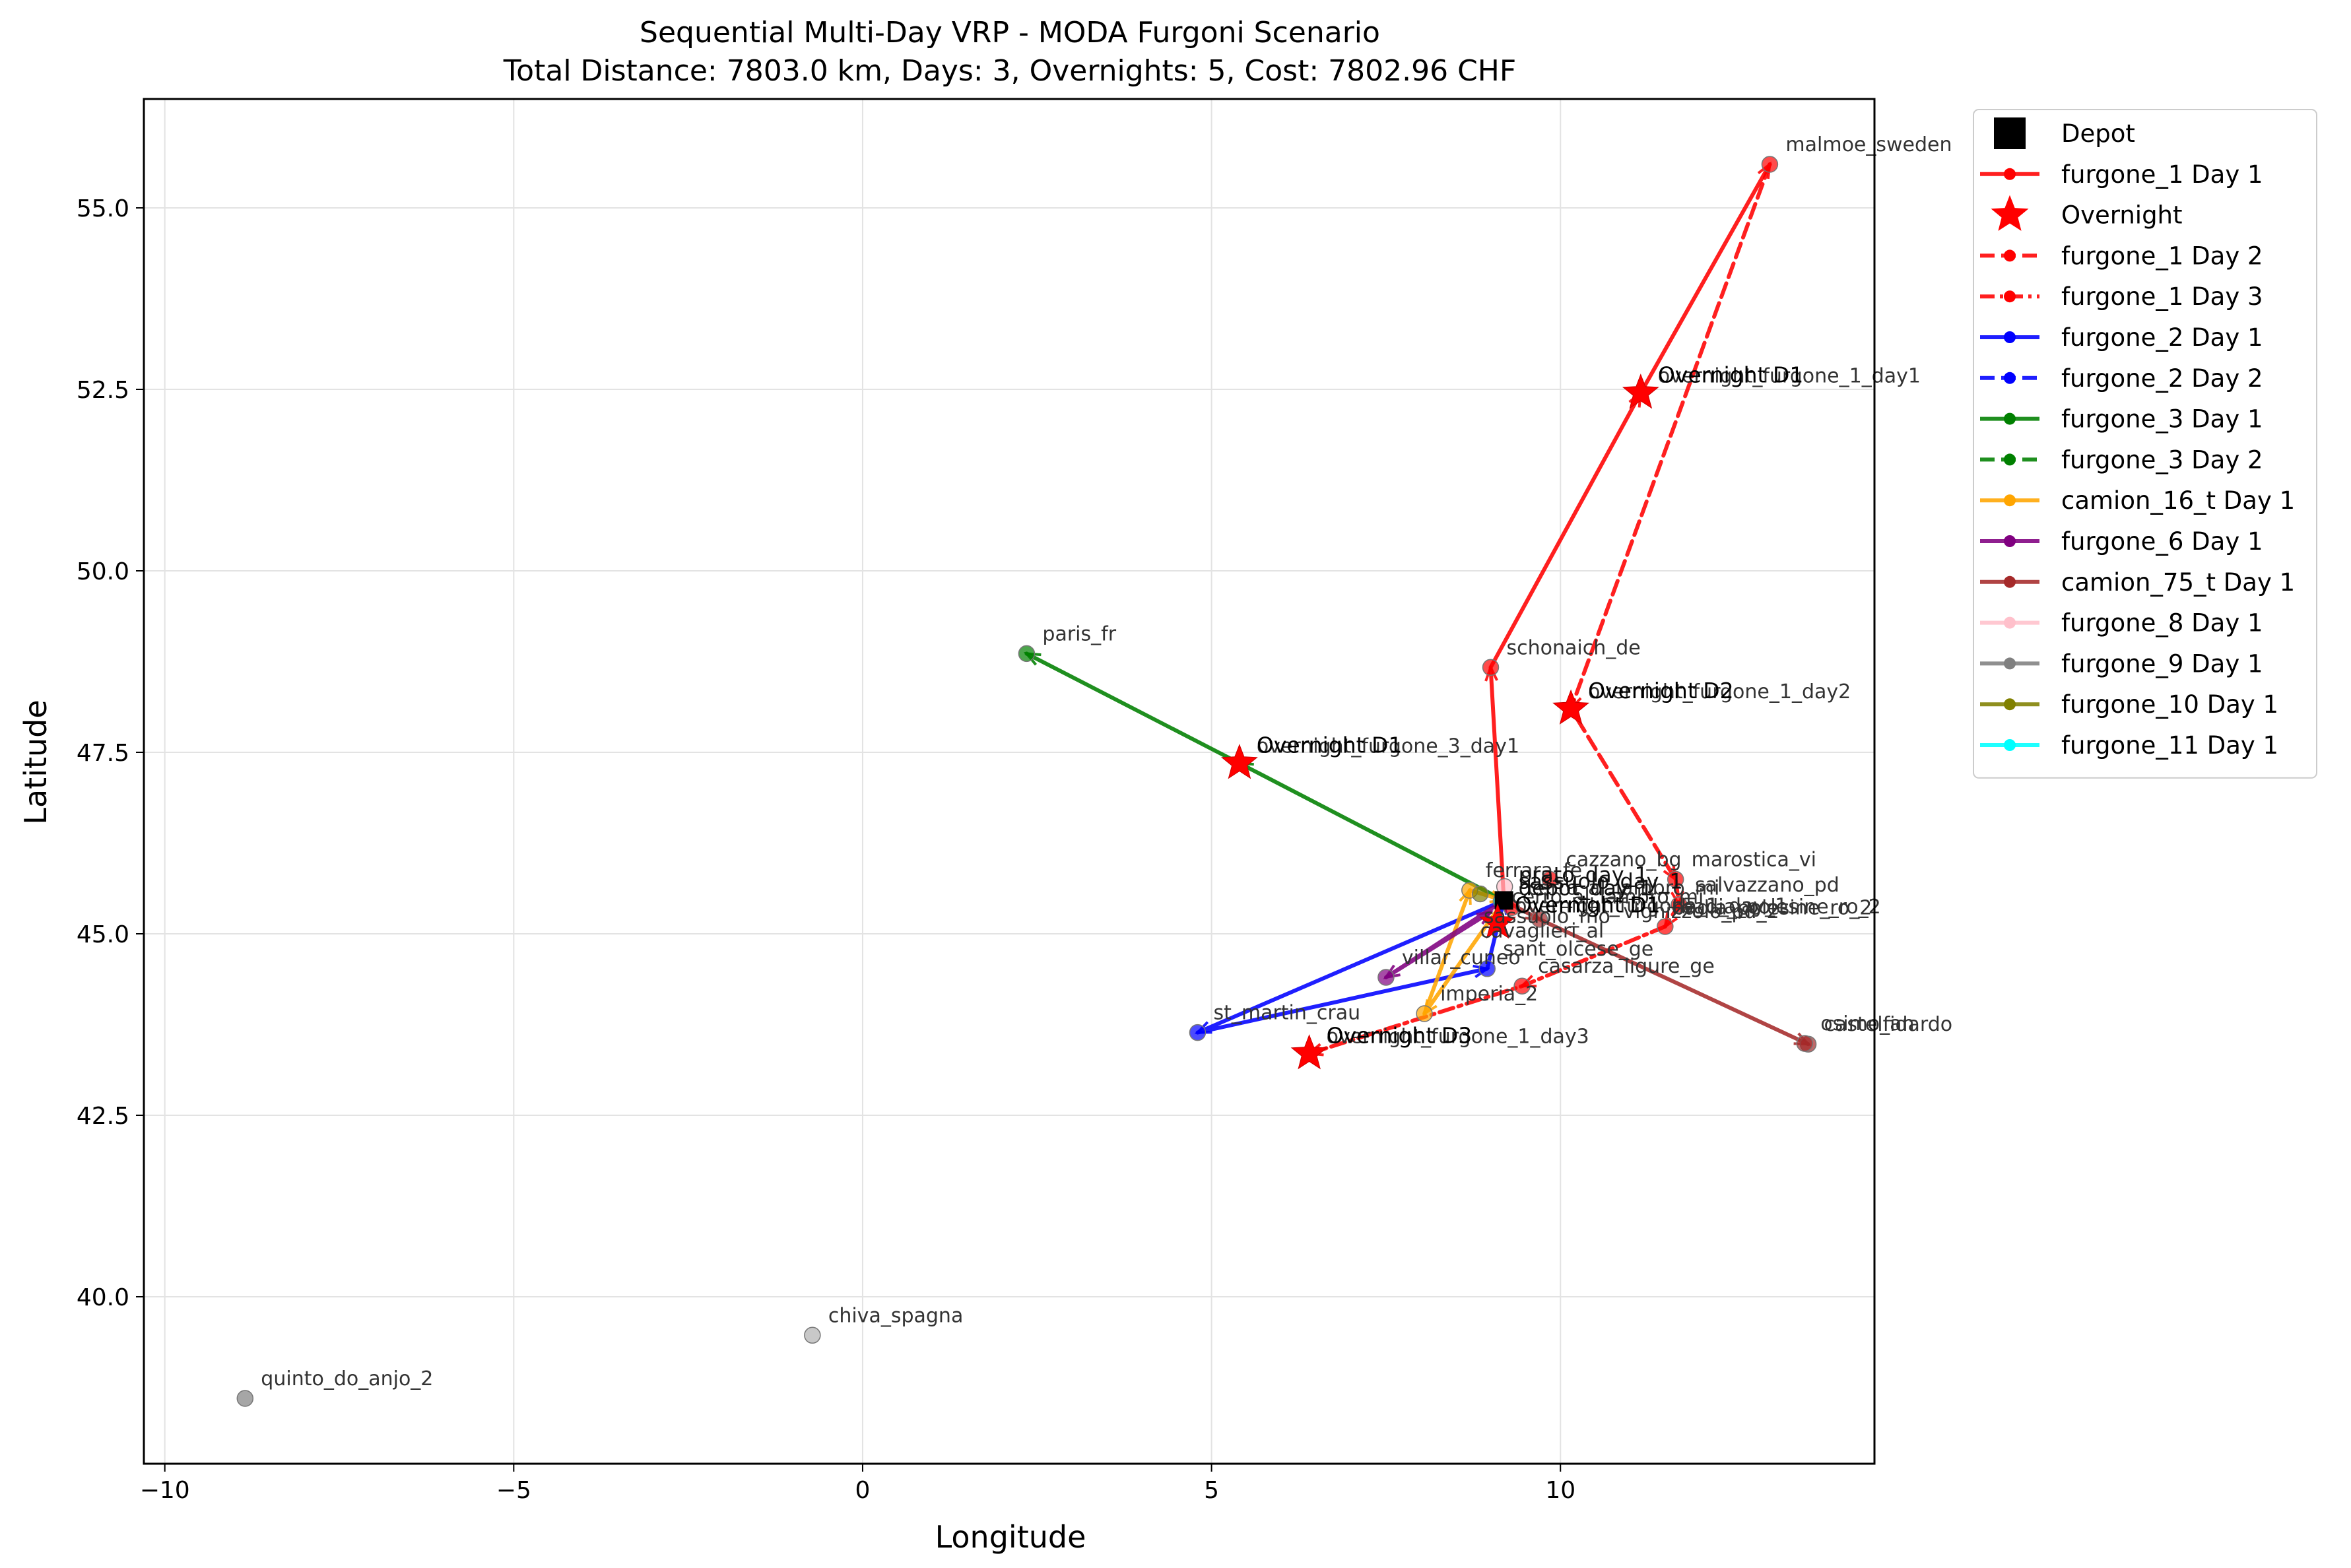  Describe the element at coordinates (103, 571) in the screenshot. I see `y-tick-label: 50.0` at that location.